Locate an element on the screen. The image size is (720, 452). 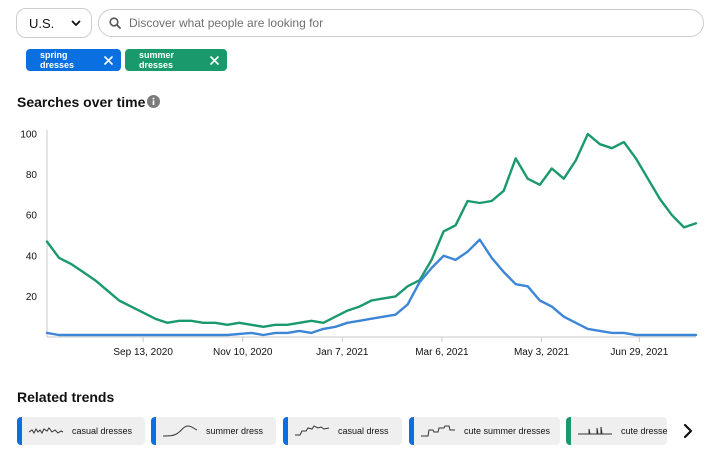
chip-label: summer dresses is located at coordinates (157, 60).